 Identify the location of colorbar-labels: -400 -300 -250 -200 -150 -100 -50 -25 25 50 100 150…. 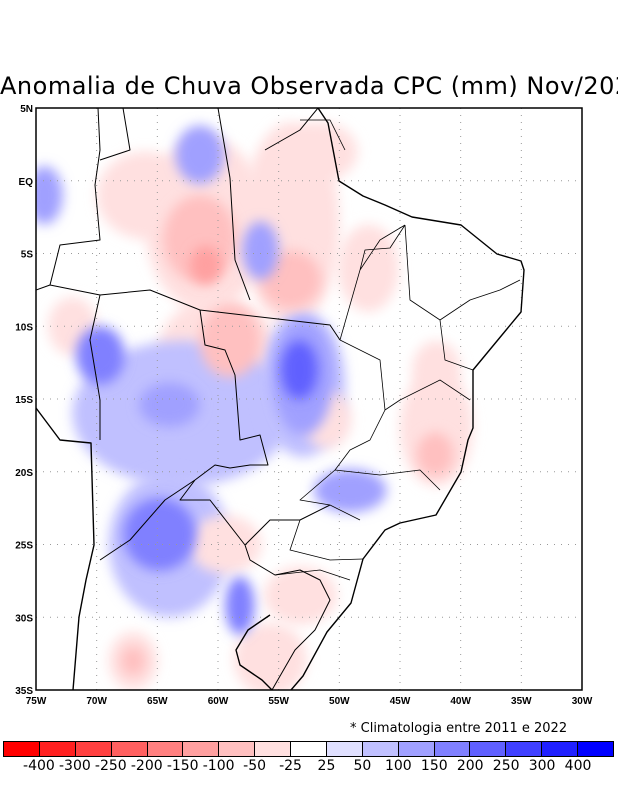
(309, 768).